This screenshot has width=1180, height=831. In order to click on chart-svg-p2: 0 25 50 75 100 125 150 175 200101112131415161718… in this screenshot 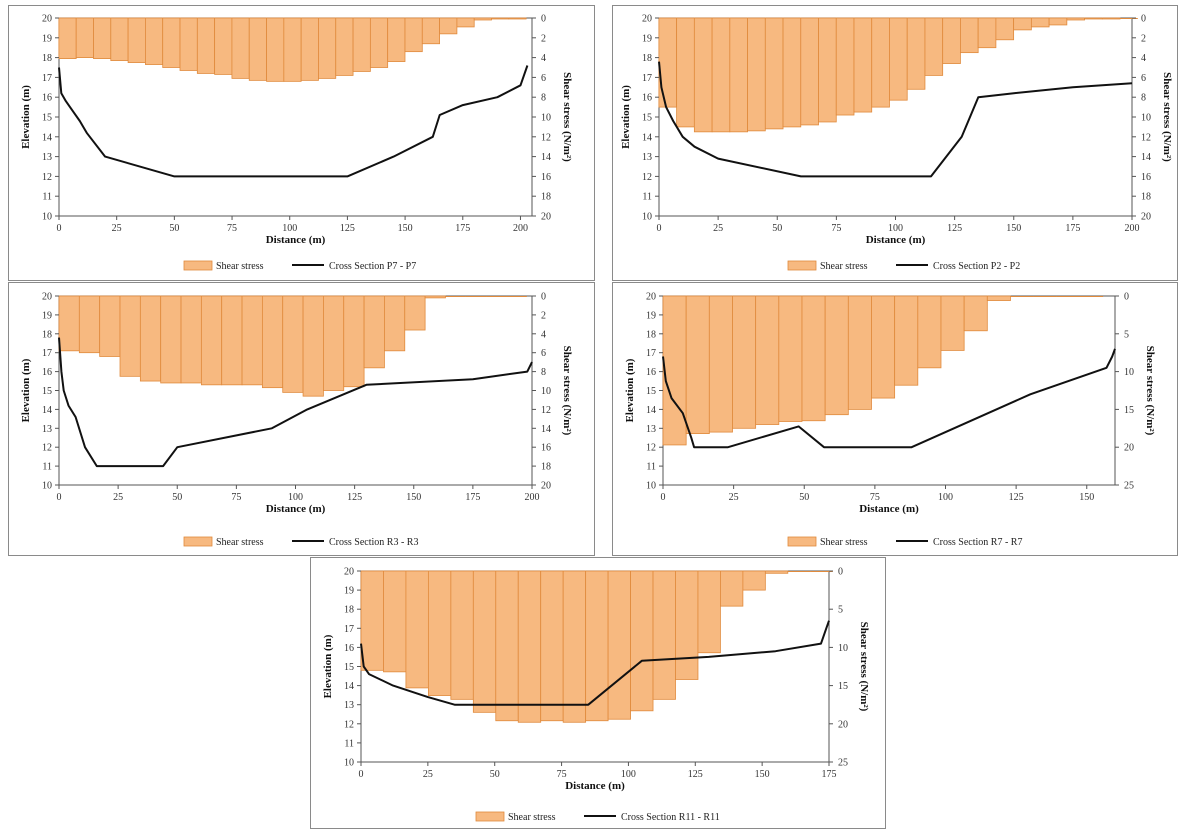, I will do `click(896, 143)`.